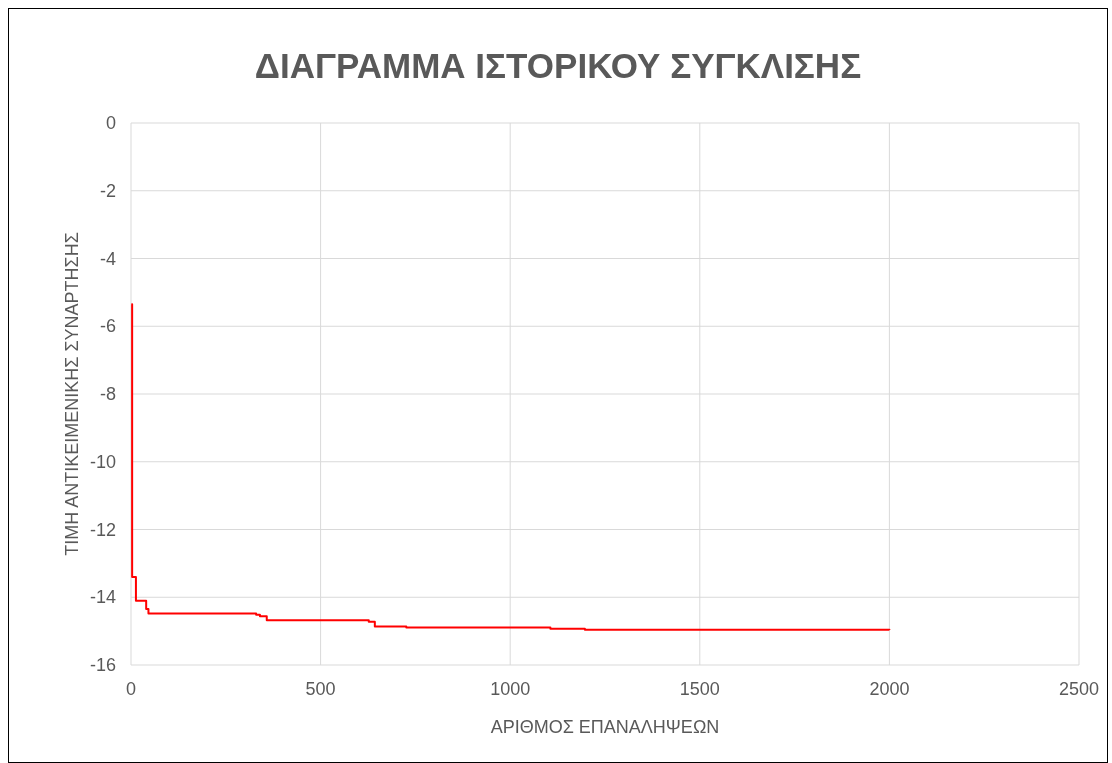 The height and width of the screenshot is (763, 1112). I want to click on chart-title: ΔΙΑΓΡΑΜΜΑ ΙΣΤΟΡΙΚΟΥ ΣΥΓΚΛΙΣΗΣ, so click(558, 65).